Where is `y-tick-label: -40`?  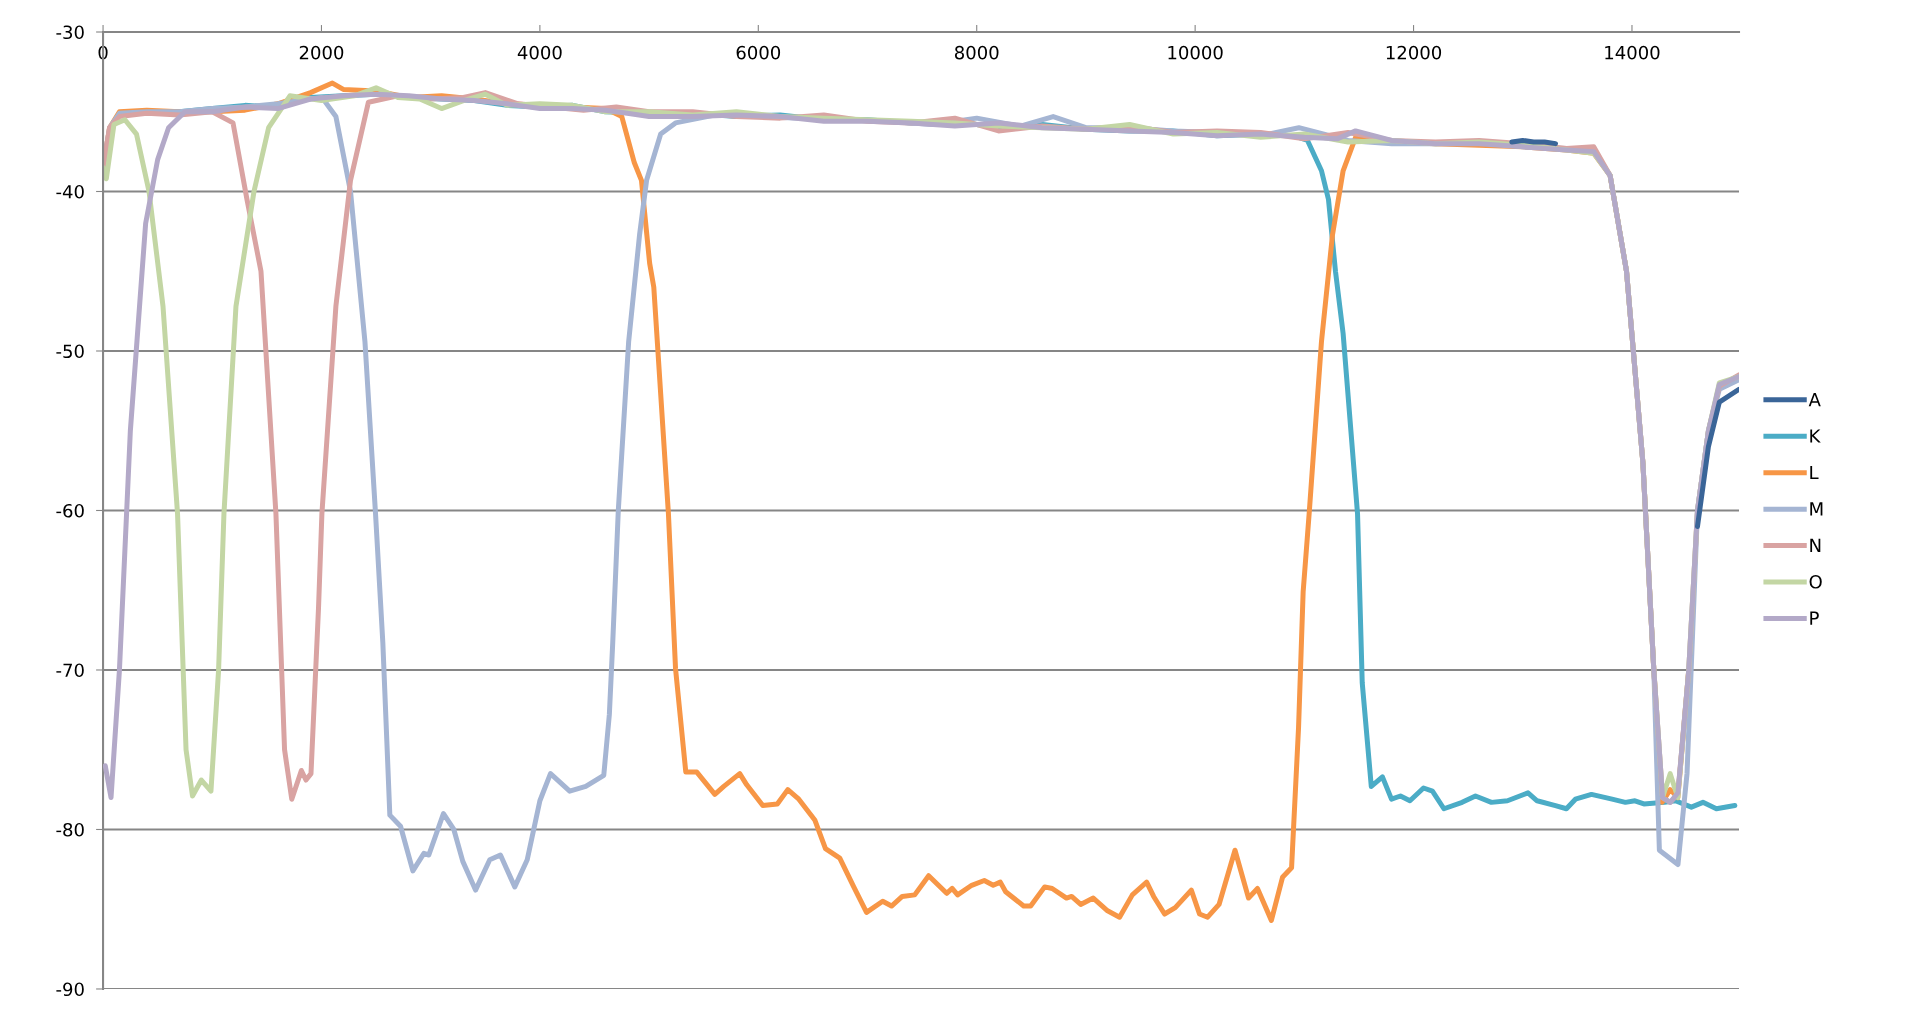
y-tick-label: -40 is located at coordinates (70, 191).